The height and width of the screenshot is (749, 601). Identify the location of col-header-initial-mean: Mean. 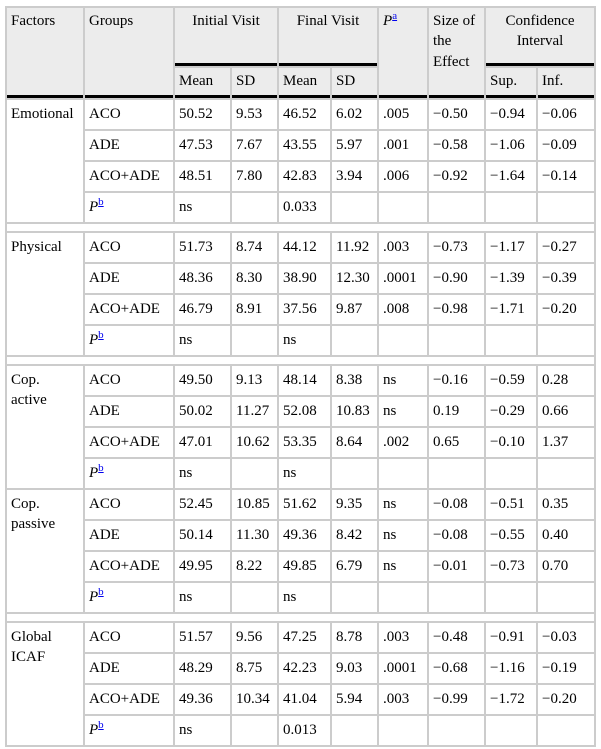
(202, 83).